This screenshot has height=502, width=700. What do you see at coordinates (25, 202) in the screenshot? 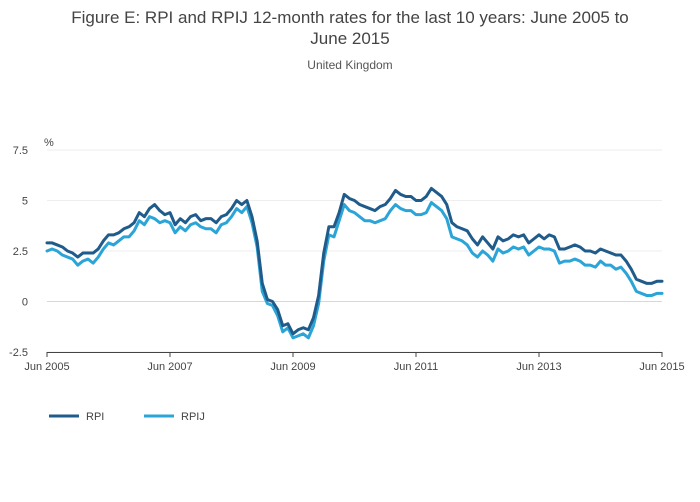
I see `y-tick-label: 5` at bounding box center [25, 202].